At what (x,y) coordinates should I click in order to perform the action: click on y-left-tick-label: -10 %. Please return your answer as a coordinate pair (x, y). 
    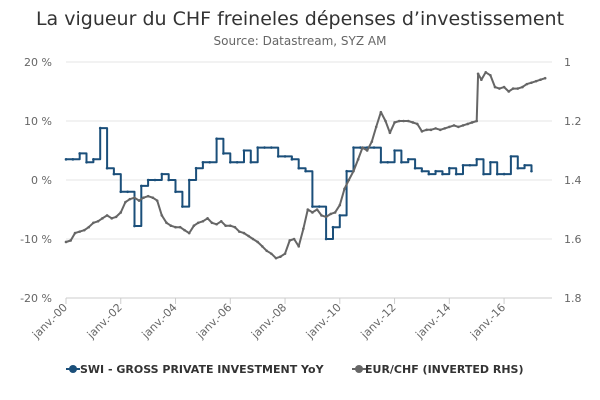
    Looking at the image, I should click on (36, 239).